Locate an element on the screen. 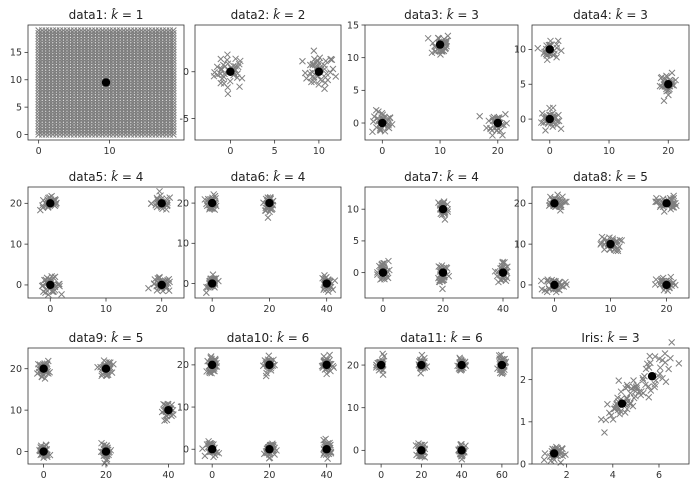 The height and width of the screenshot is (487, 700). y-tick-label: 20 is located at coordinates (520, 204).